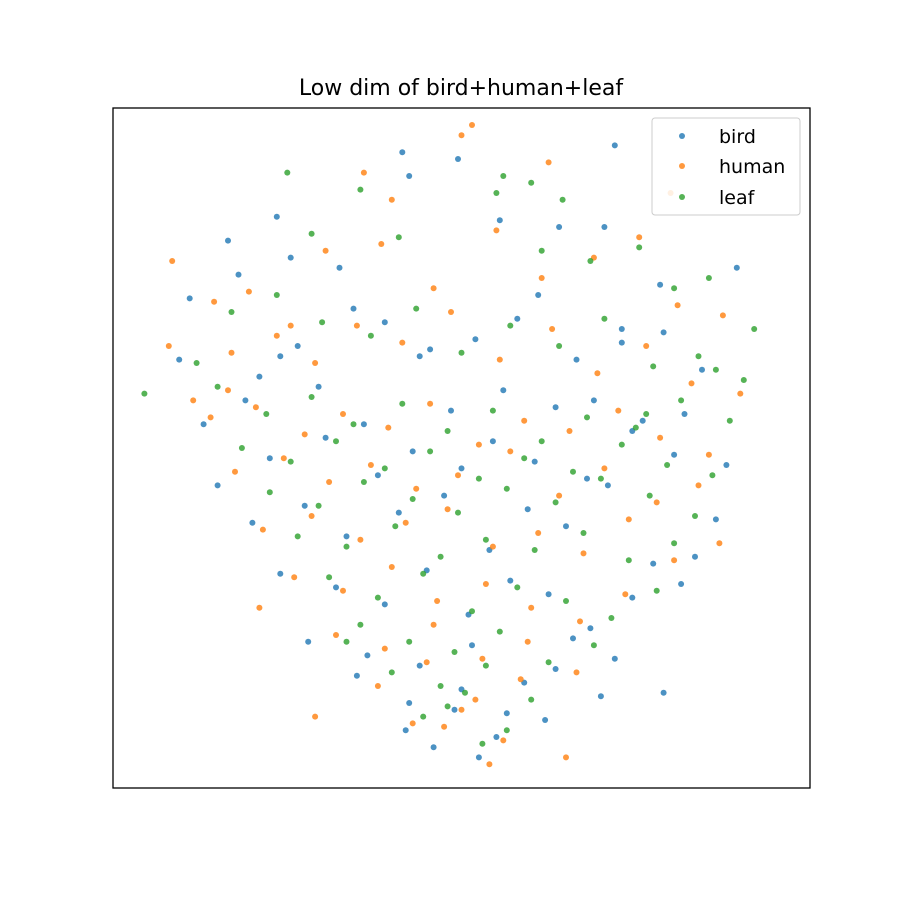 The image size is (900, 900). Describe the element at coordinates (737, 198) in the screenshot. I see `legend-label-leaf: leaf` at that location.